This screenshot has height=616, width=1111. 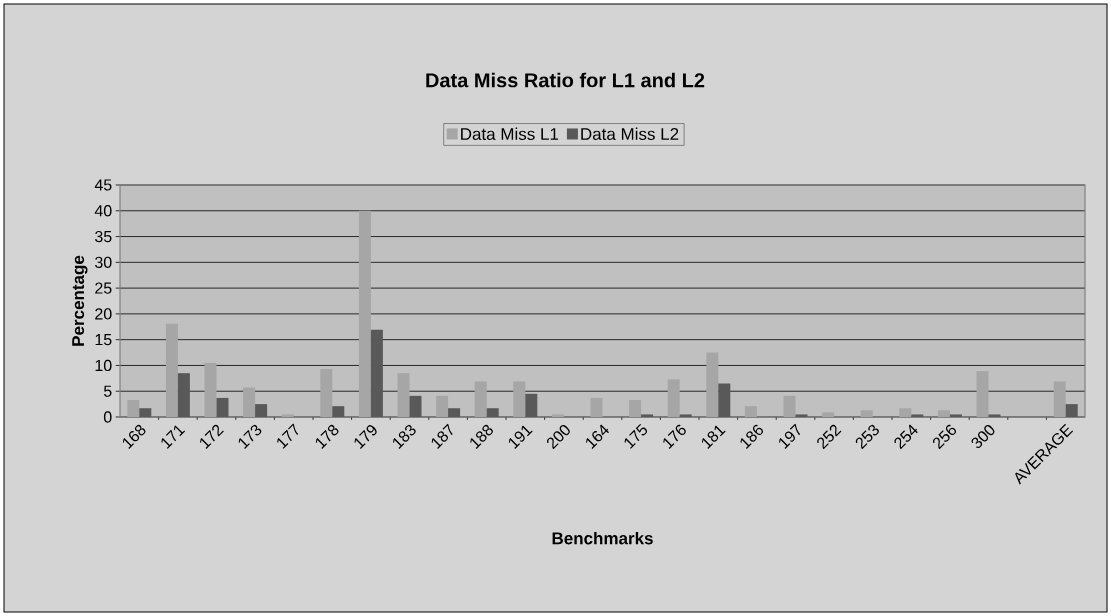 What do you see at coordinates (558, 437) in the screenshot?
I see `x-tick-label: 200` at bounding box center [558, 437].